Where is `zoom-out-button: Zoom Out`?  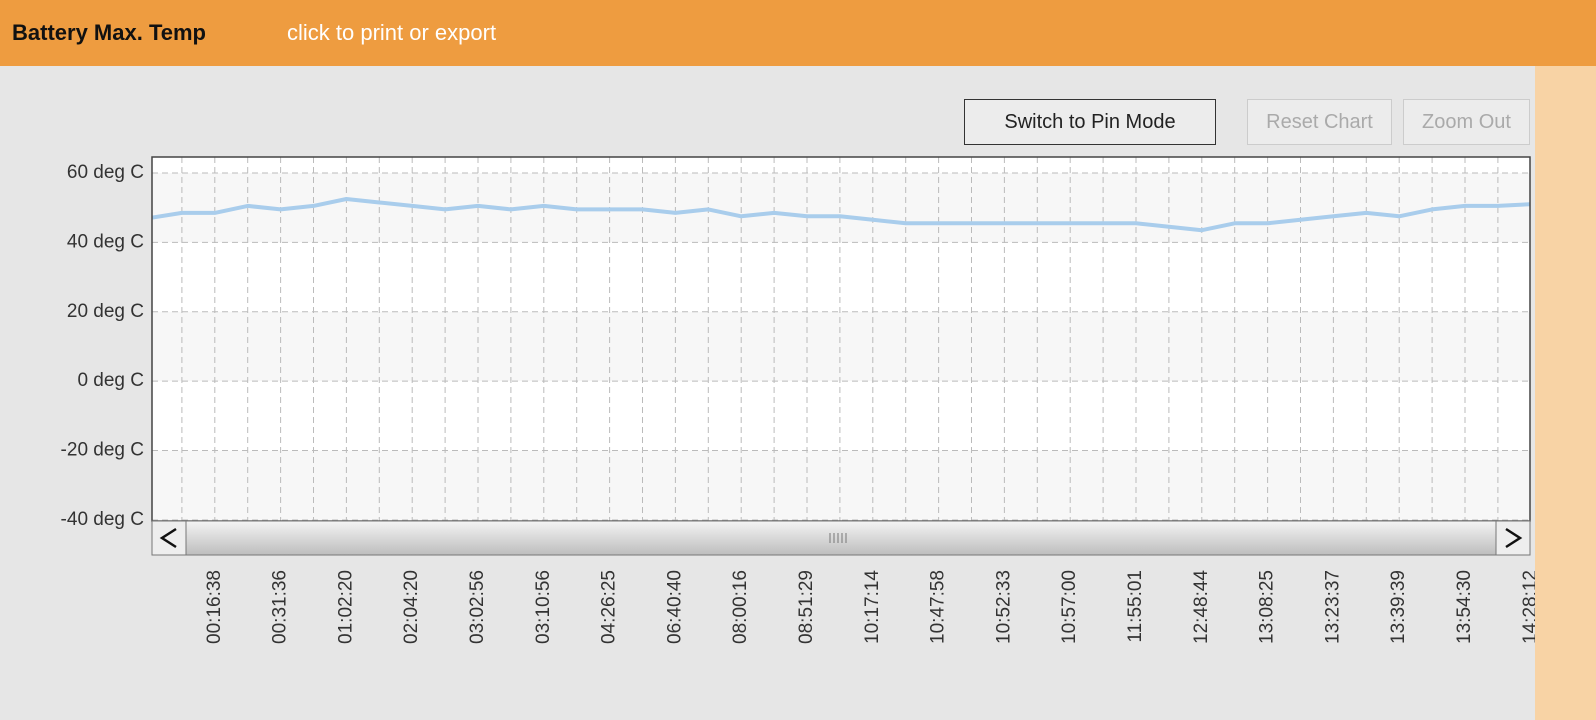 zoom-out-button: Zoom Out is located at coordinates (1466, 122).